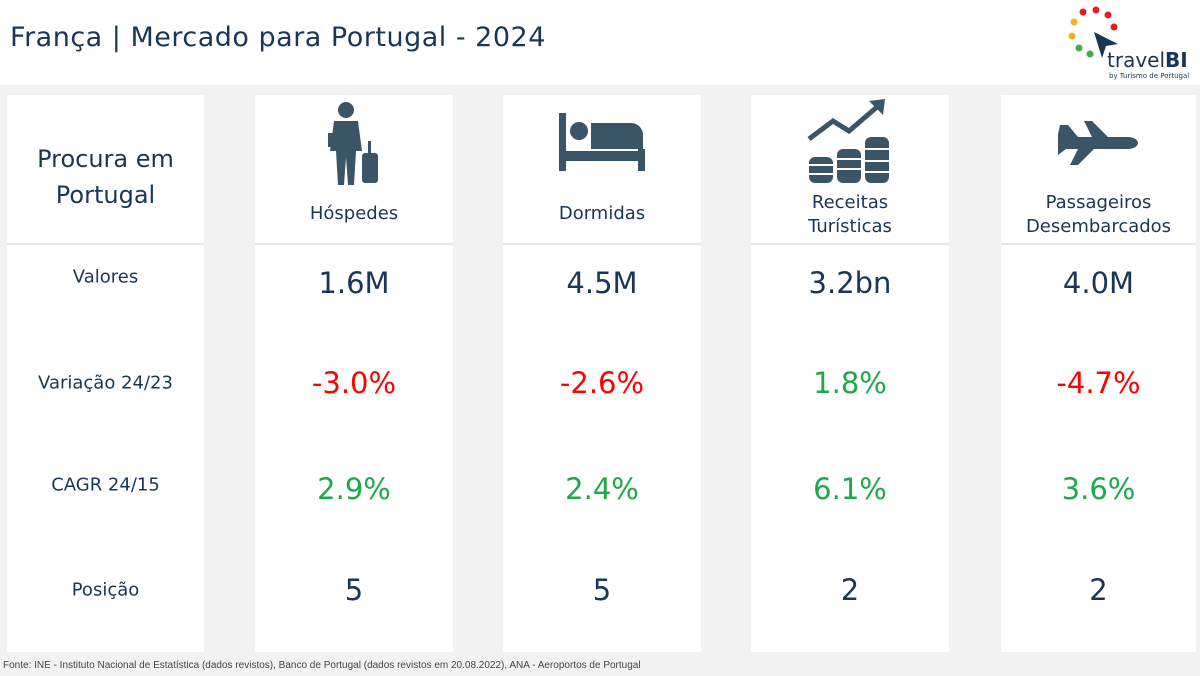  Describe the element at coordinates (105, 177) in the screenshot. I see `section-title: Procura em Portugal` at that location.